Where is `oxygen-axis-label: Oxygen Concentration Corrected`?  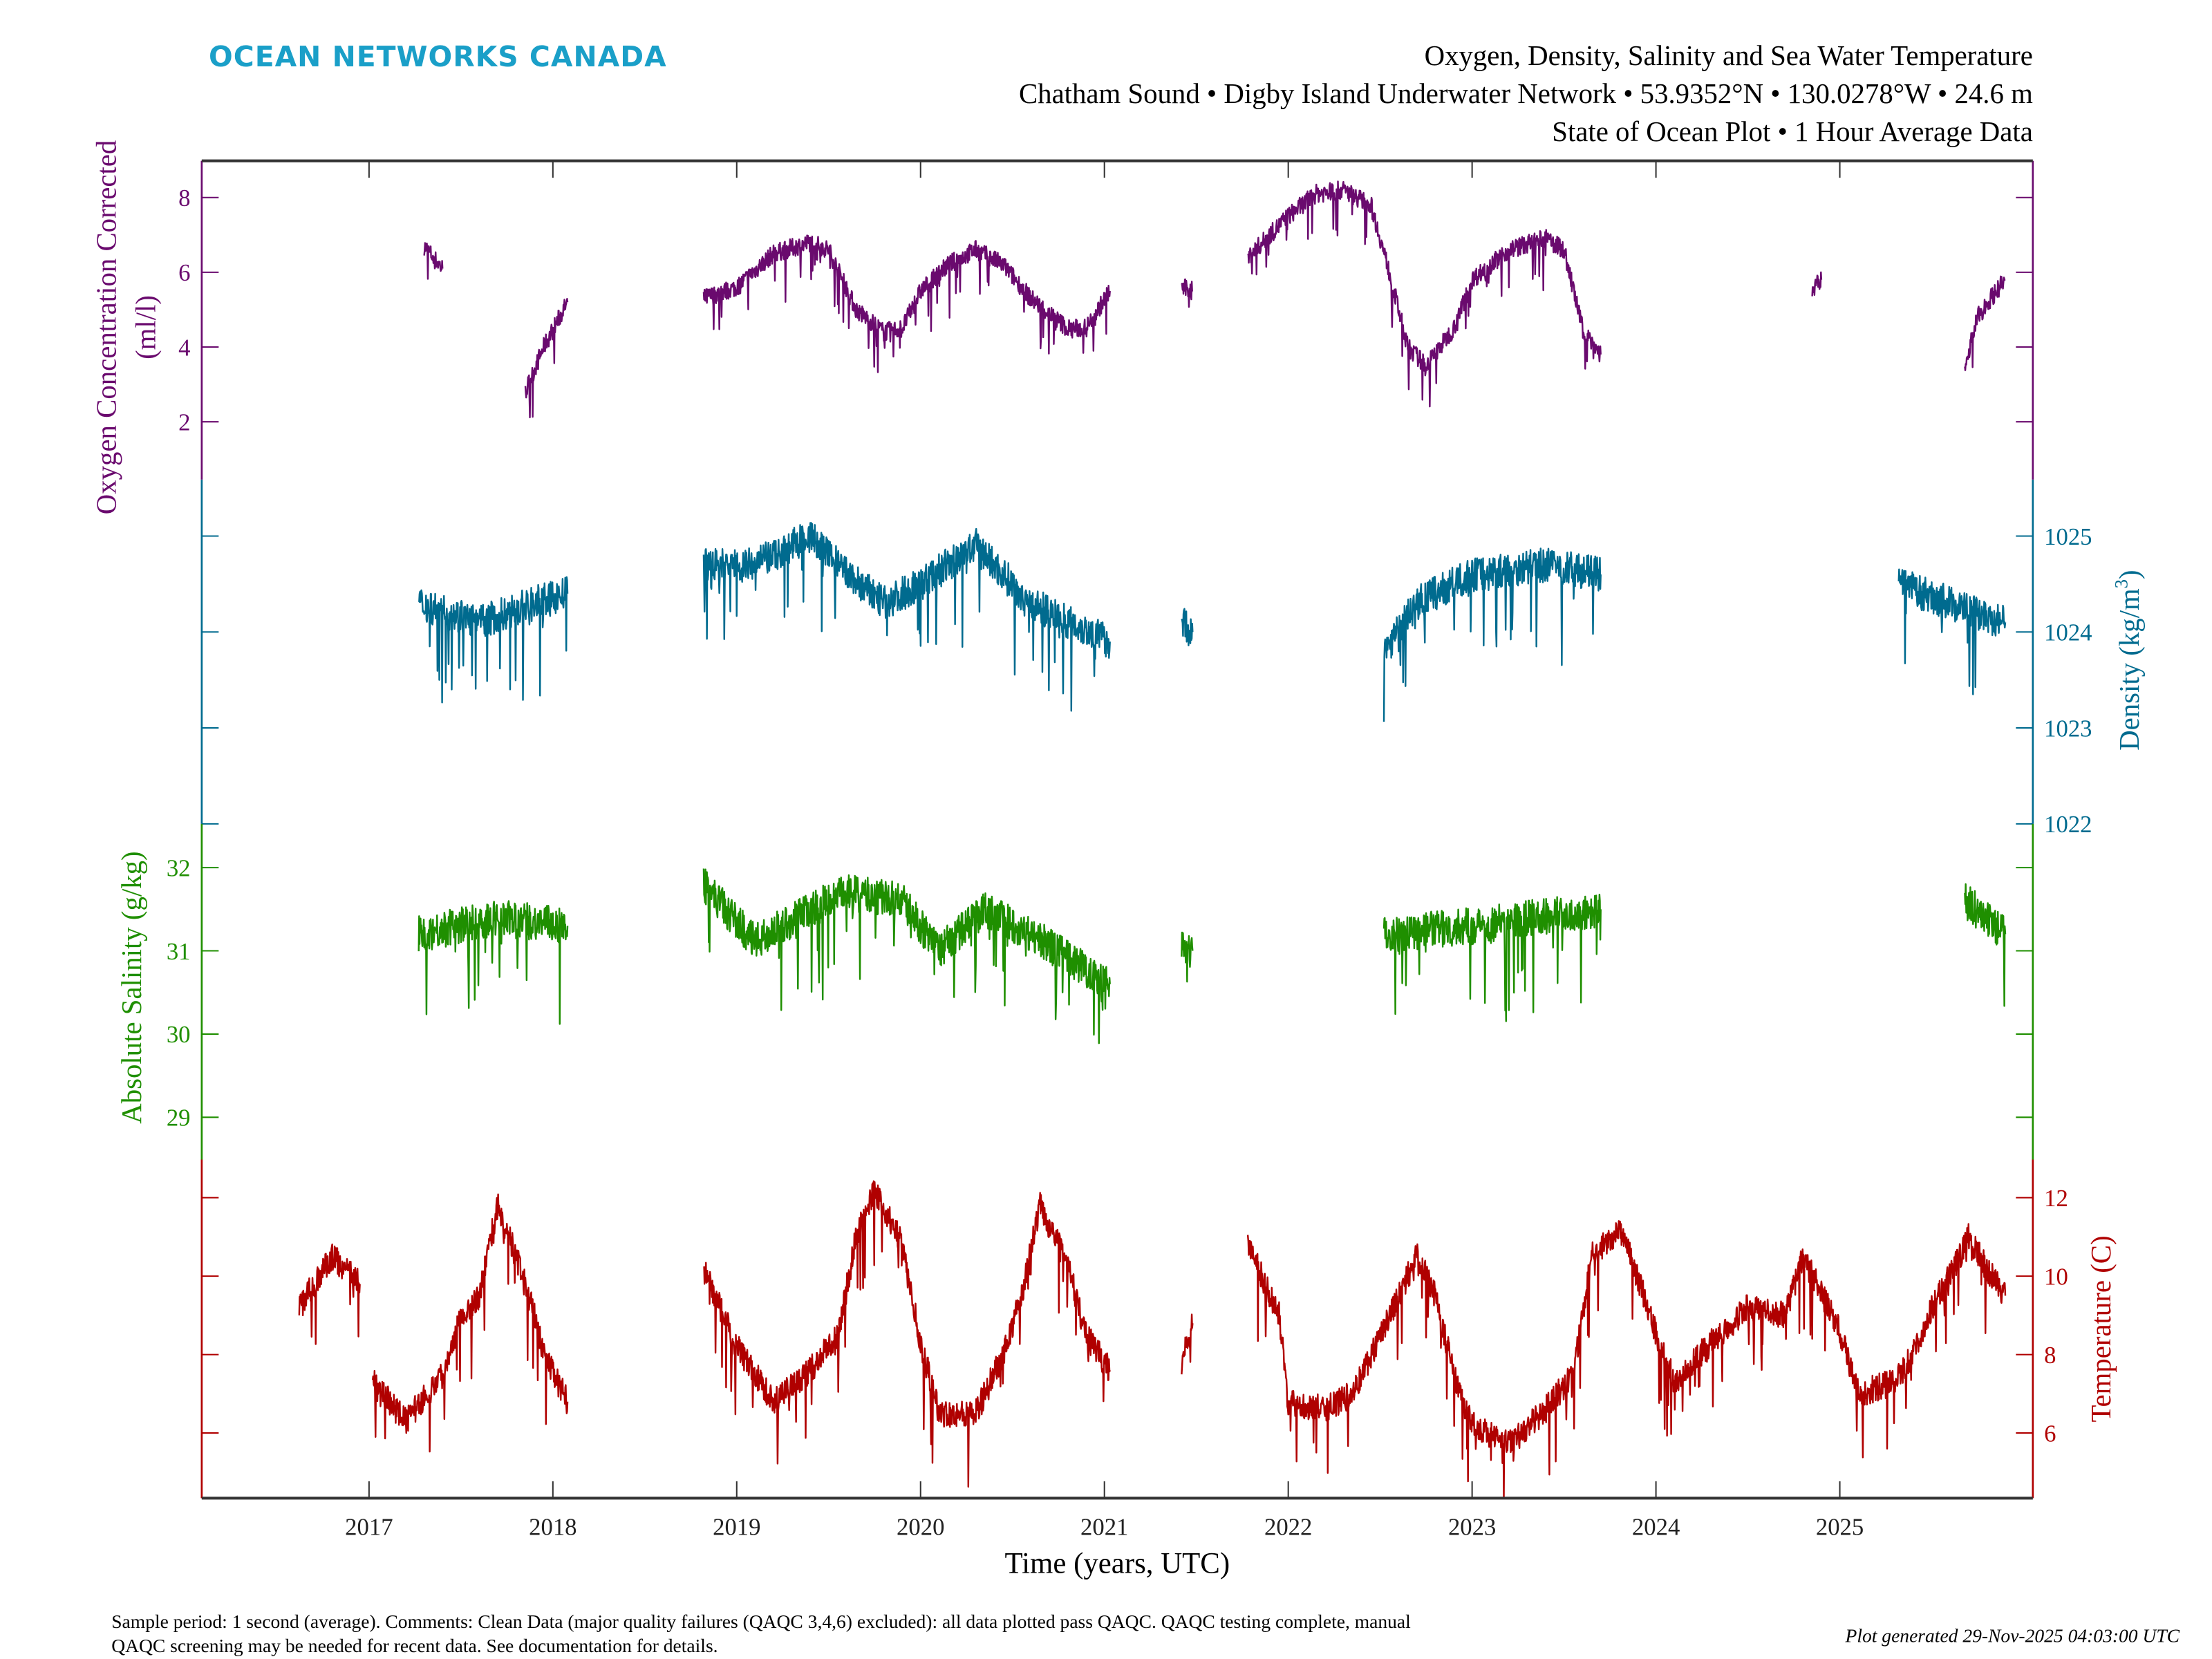 oxygen-axis-label: Oxygen Concentration Corrected is located at coordinates (106, 327).